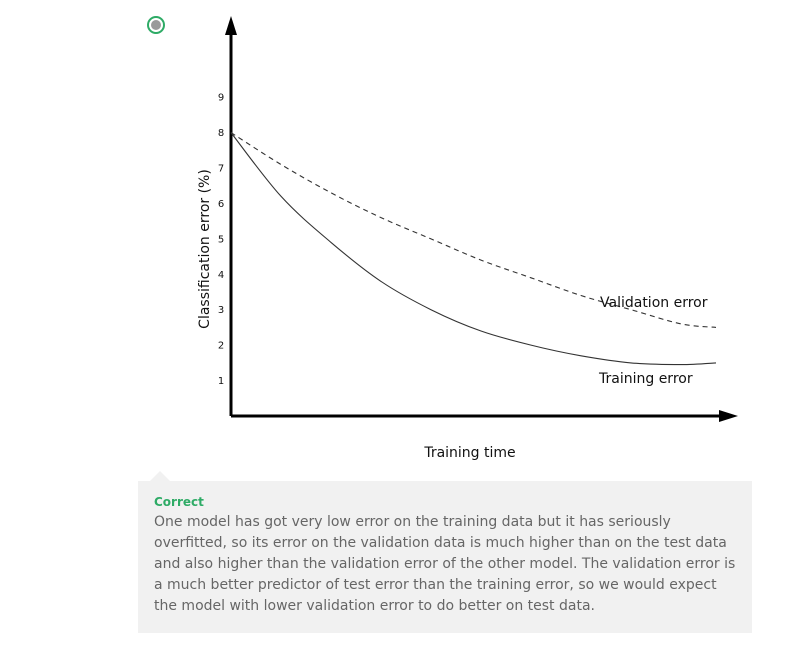  Describe the element at coordinates (179, 502) in the screenshot. I see `feedback-status: Correct` at that location.